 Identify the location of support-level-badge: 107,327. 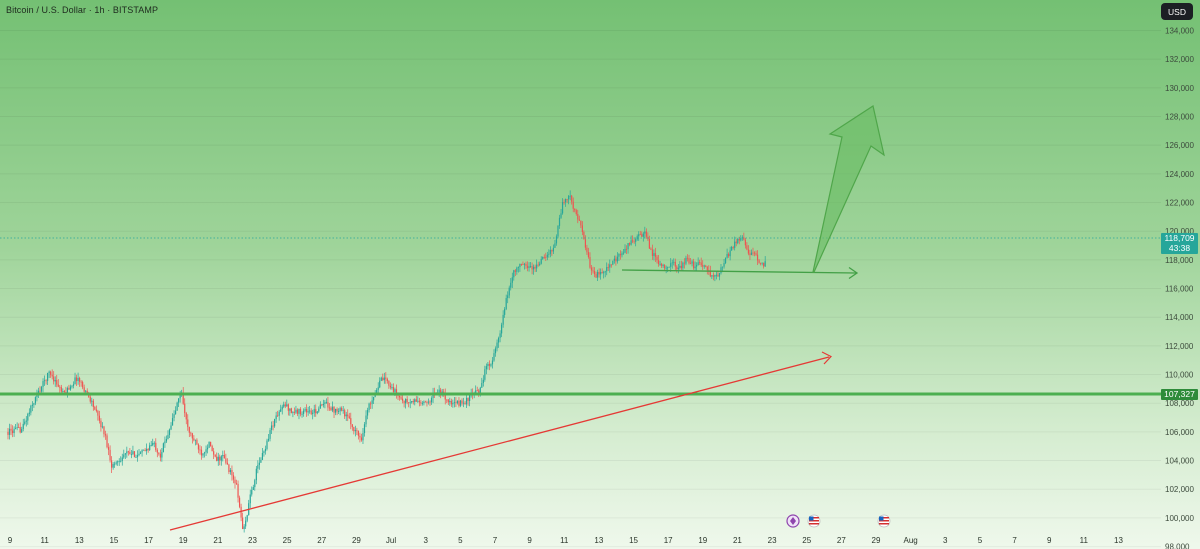
(1179, 394).